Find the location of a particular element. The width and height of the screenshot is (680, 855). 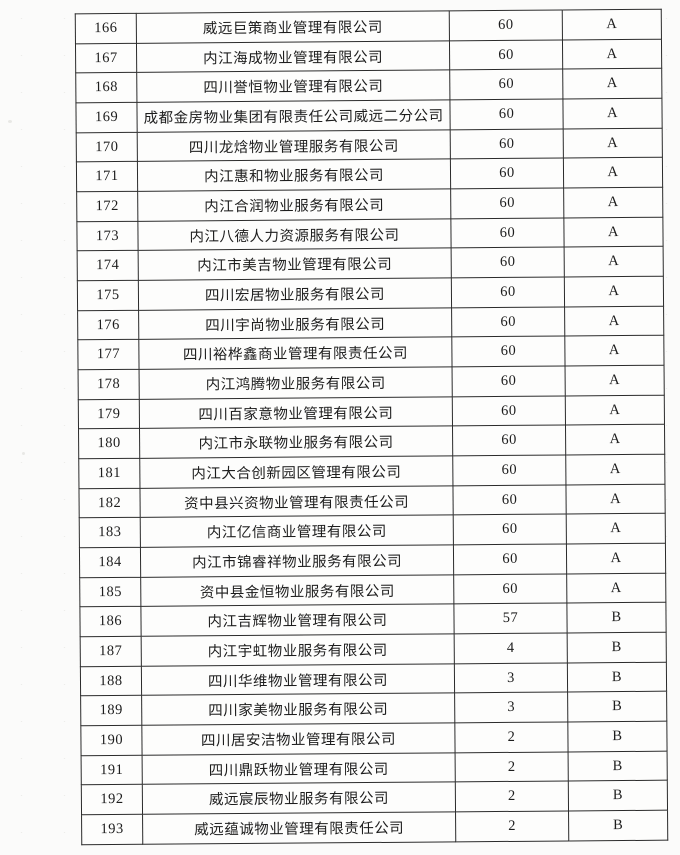

table-row: 172 内江合润物业服务有限公司 60 A is located at coordinates (369, 204).